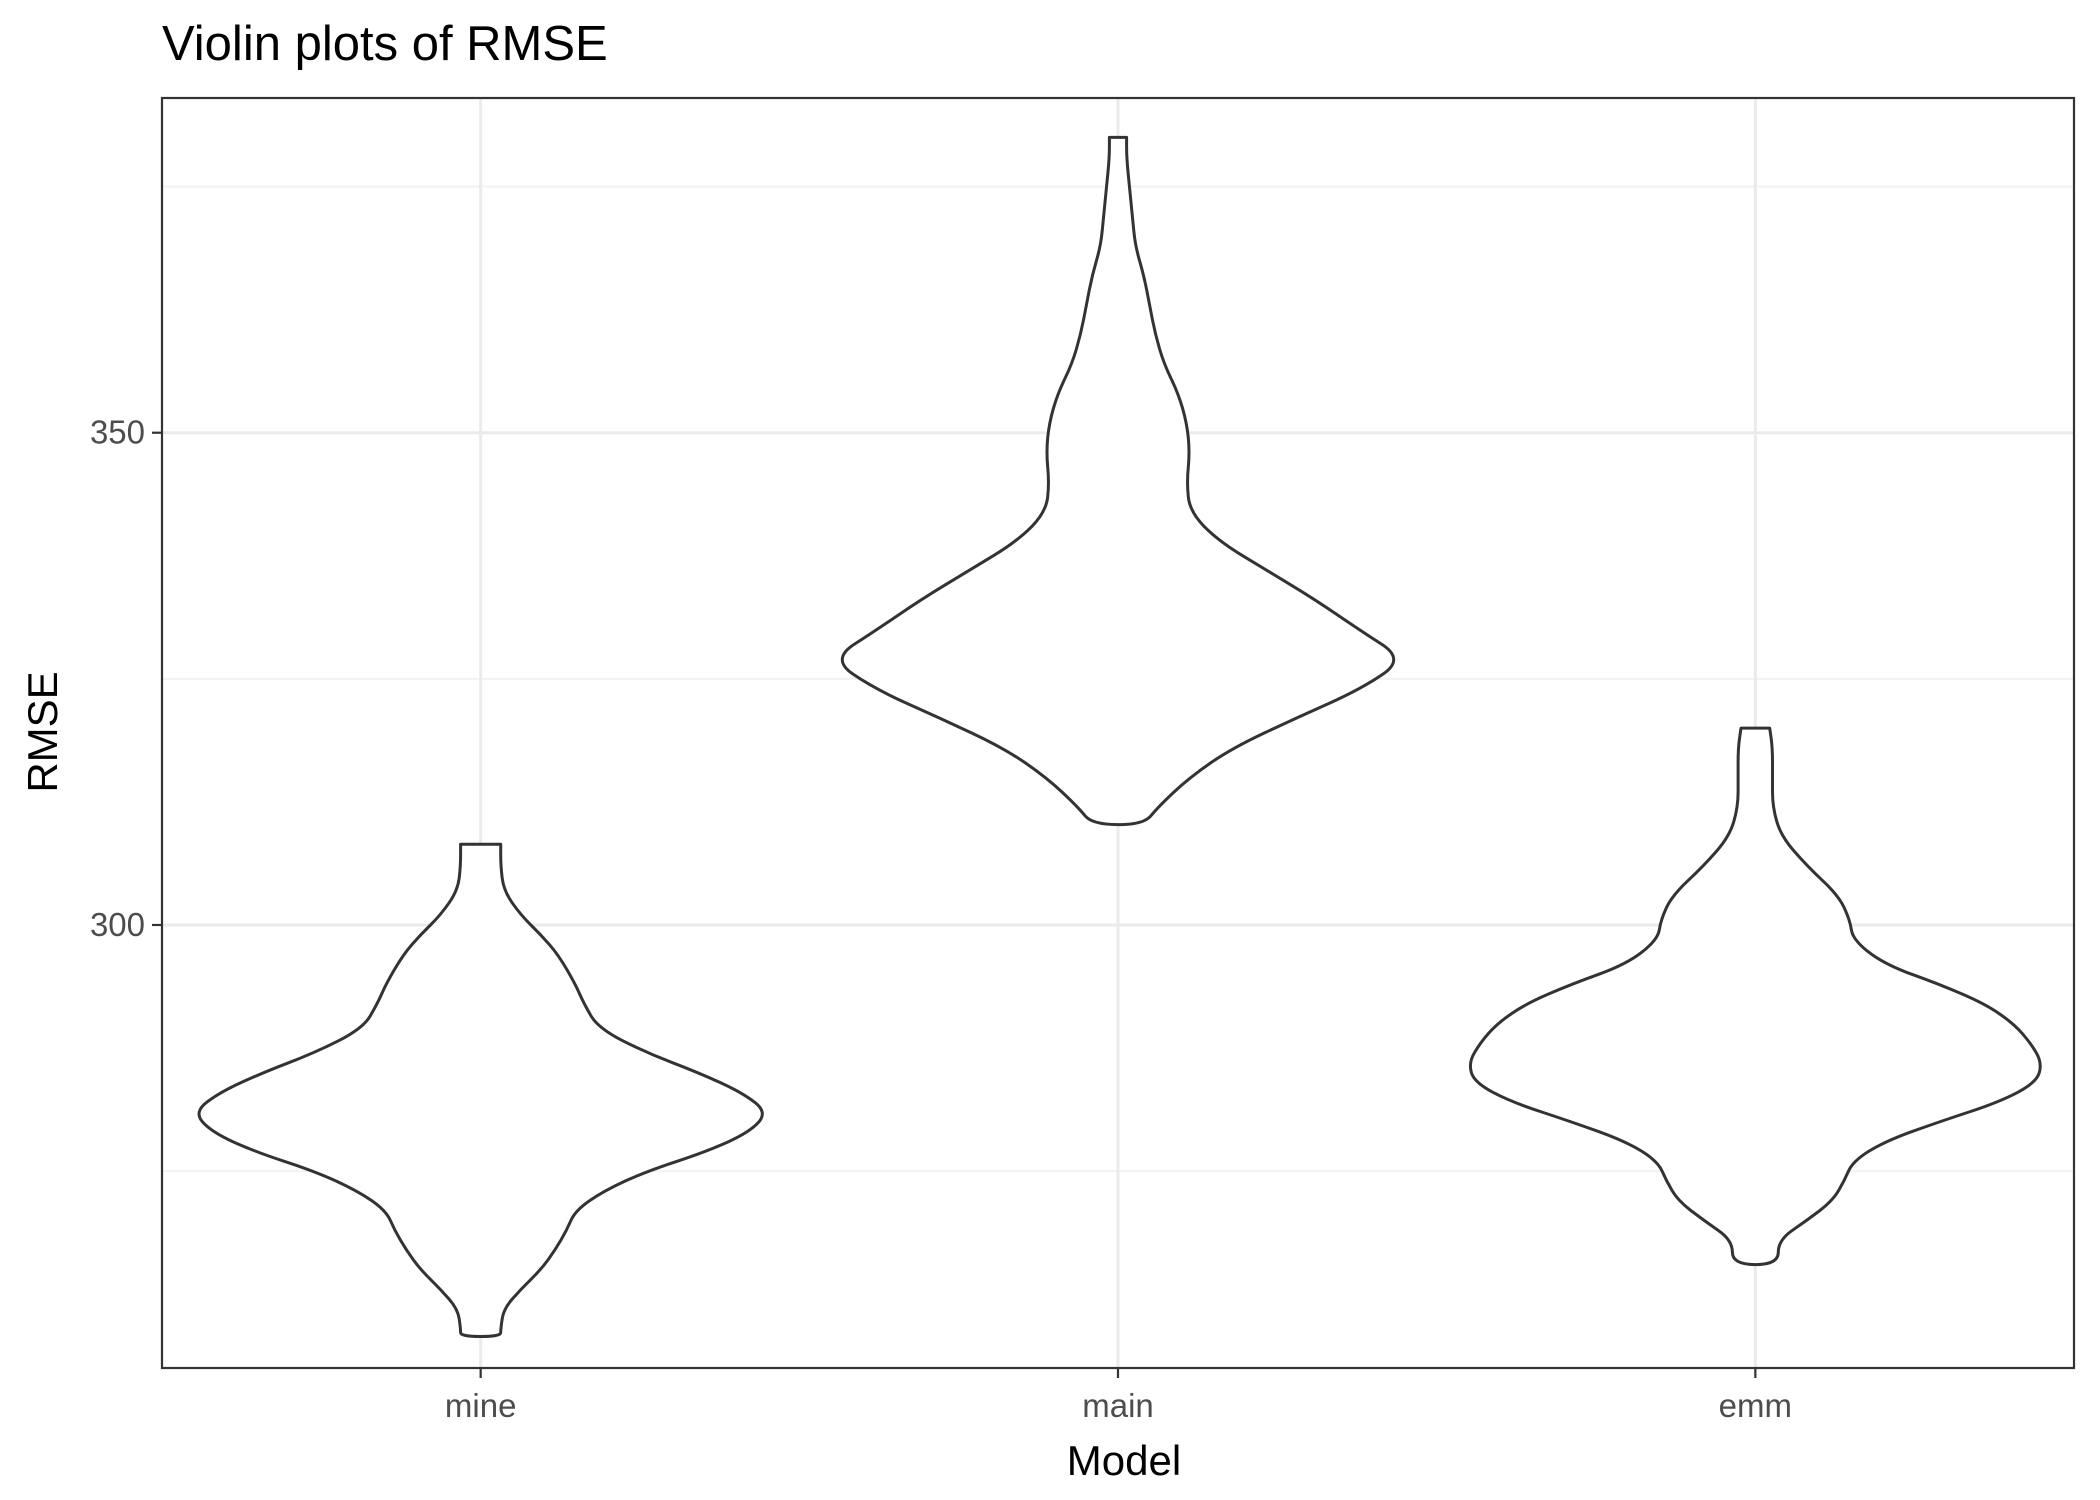  I want to click on violin-emm, so click(1755, 996).